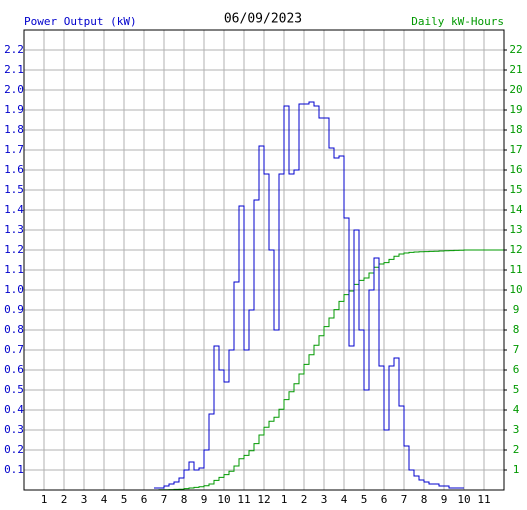  I want to click on y-tick-label: 1.2, so click(14, 249).